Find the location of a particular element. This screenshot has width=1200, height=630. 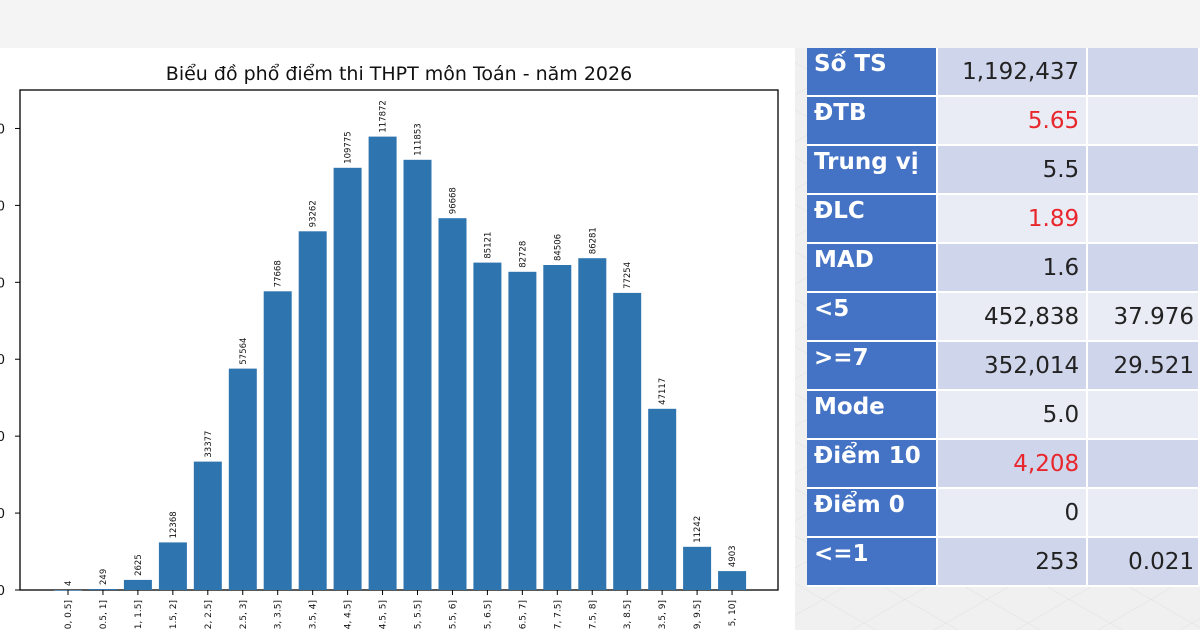

stats-label: MAD is located at coordinates (873, 268).